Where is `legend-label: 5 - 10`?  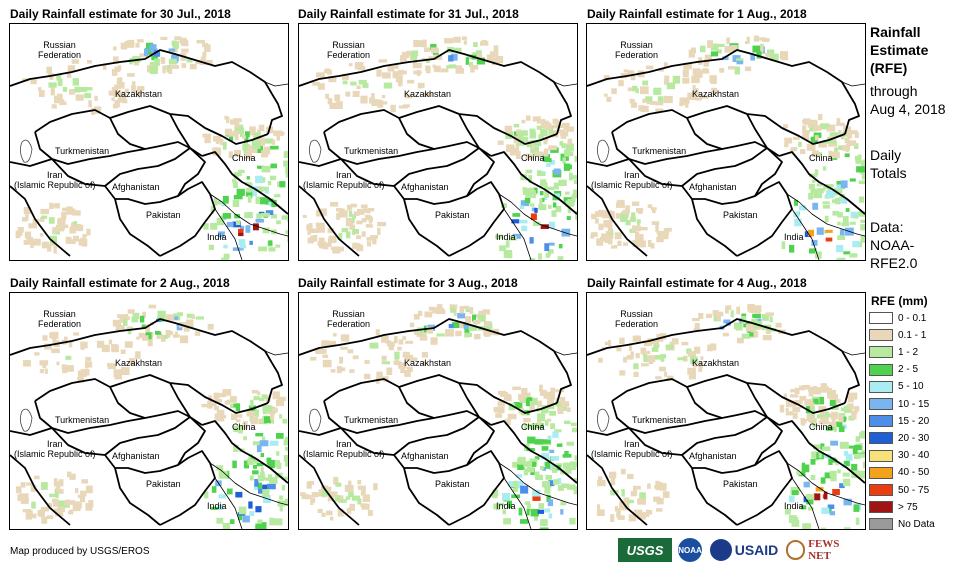
legend-label: 5 - 10 is located at coordinates (911, 387).